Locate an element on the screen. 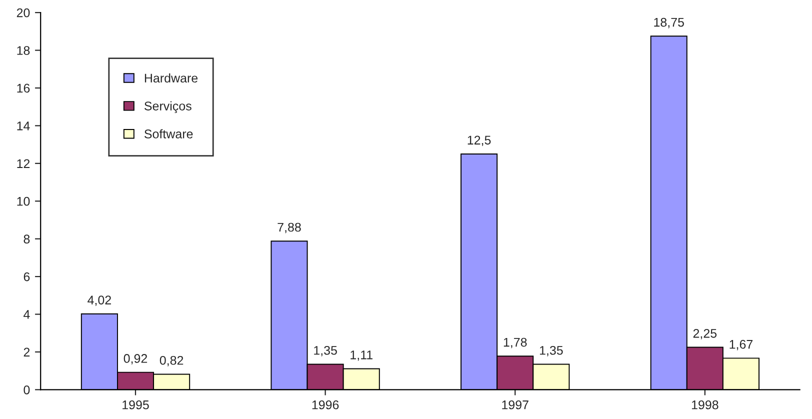 Image resolution: width=812 pixels, height=419 pixels. x-tick-label: 1996 is located at coordinates (325, 405).